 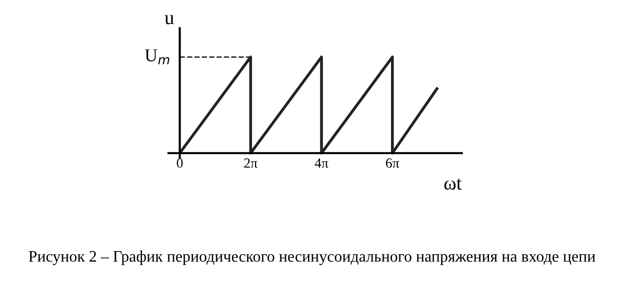 I want to click on x-axis-title: ωt, so click(x=453, y=184).